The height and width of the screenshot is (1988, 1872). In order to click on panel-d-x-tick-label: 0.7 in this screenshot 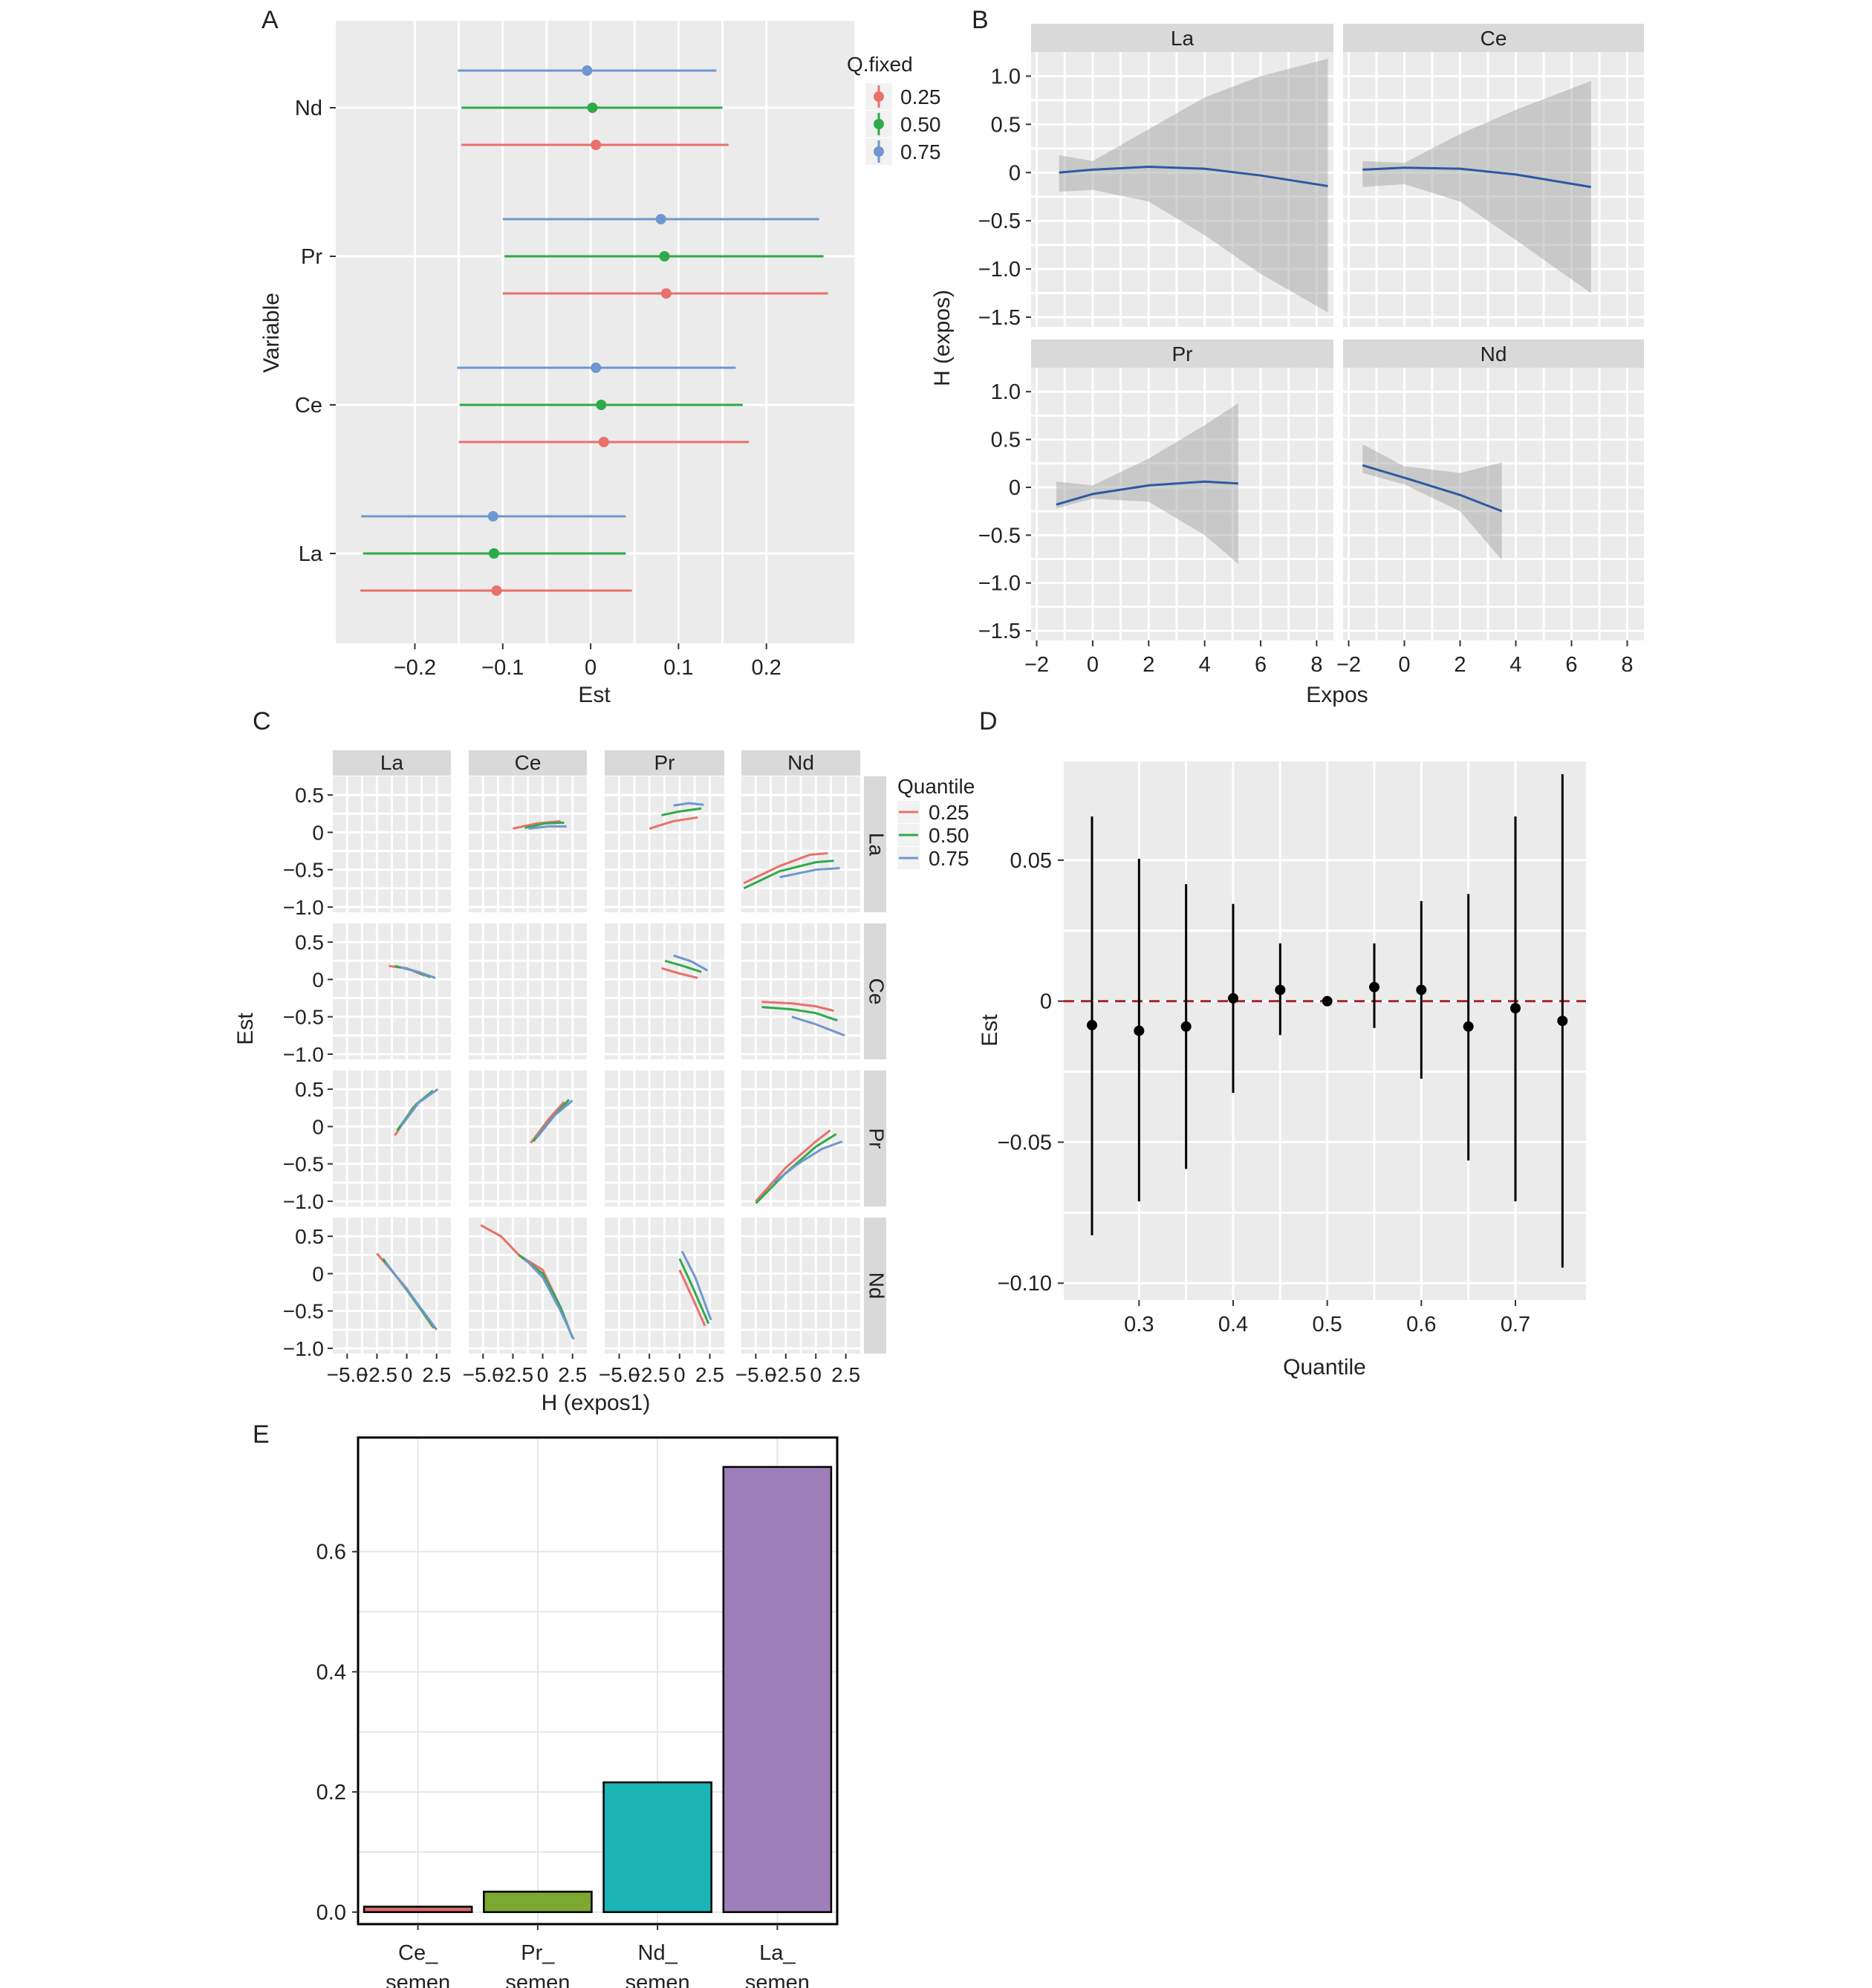, I will do `click(1516, 1324)`.